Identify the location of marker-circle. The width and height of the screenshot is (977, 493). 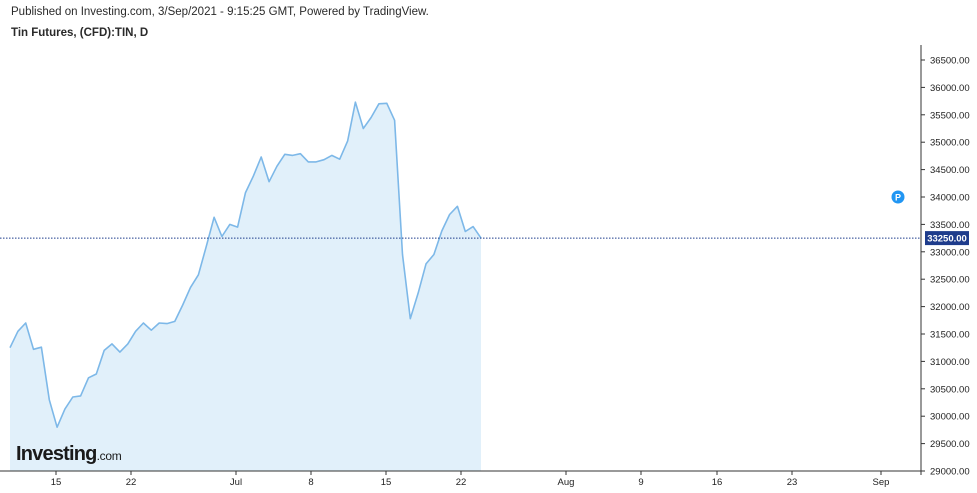
(898, 197).